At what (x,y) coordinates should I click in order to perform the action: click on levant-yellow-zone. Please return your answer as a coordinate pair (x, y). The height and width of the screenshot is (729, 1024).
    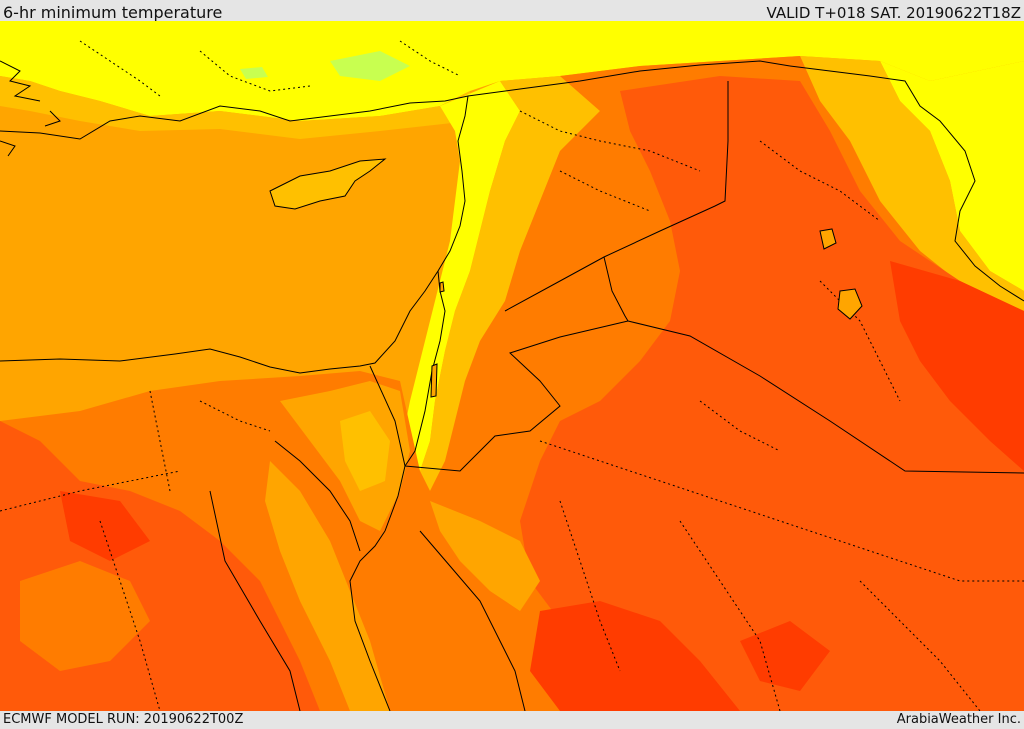
    Looking at the image, I should click on (460, 286).